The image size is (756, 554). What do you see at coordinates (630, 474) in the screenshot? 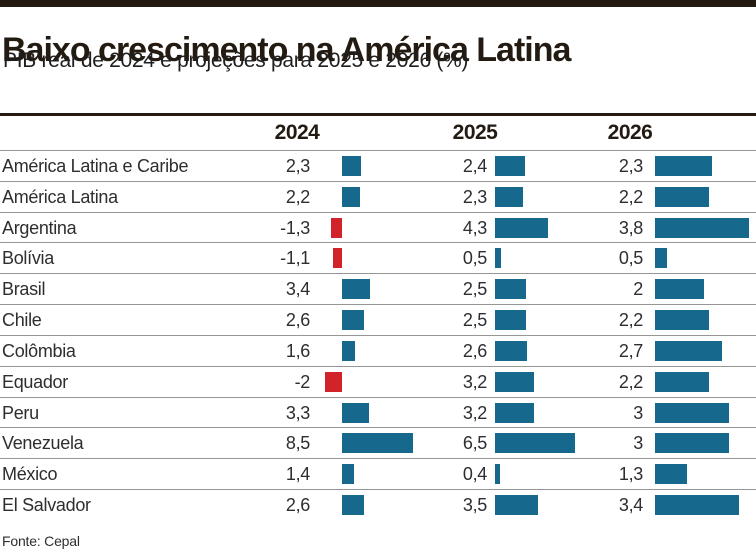
I see `value-label-2026: 1,3` at bounding box center [630, 474].